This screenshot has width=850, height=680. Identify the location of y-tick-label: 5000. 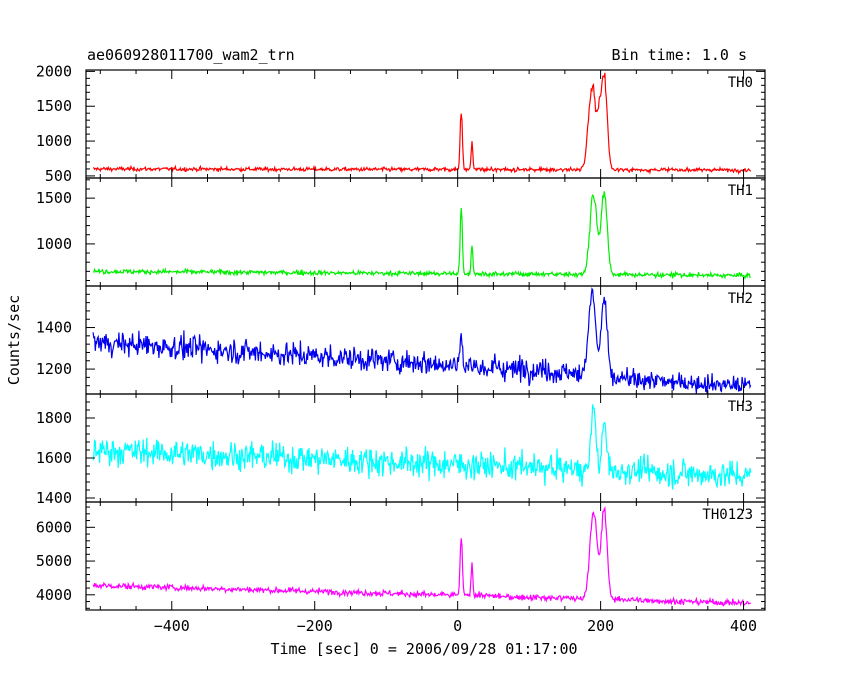
(54, 561).